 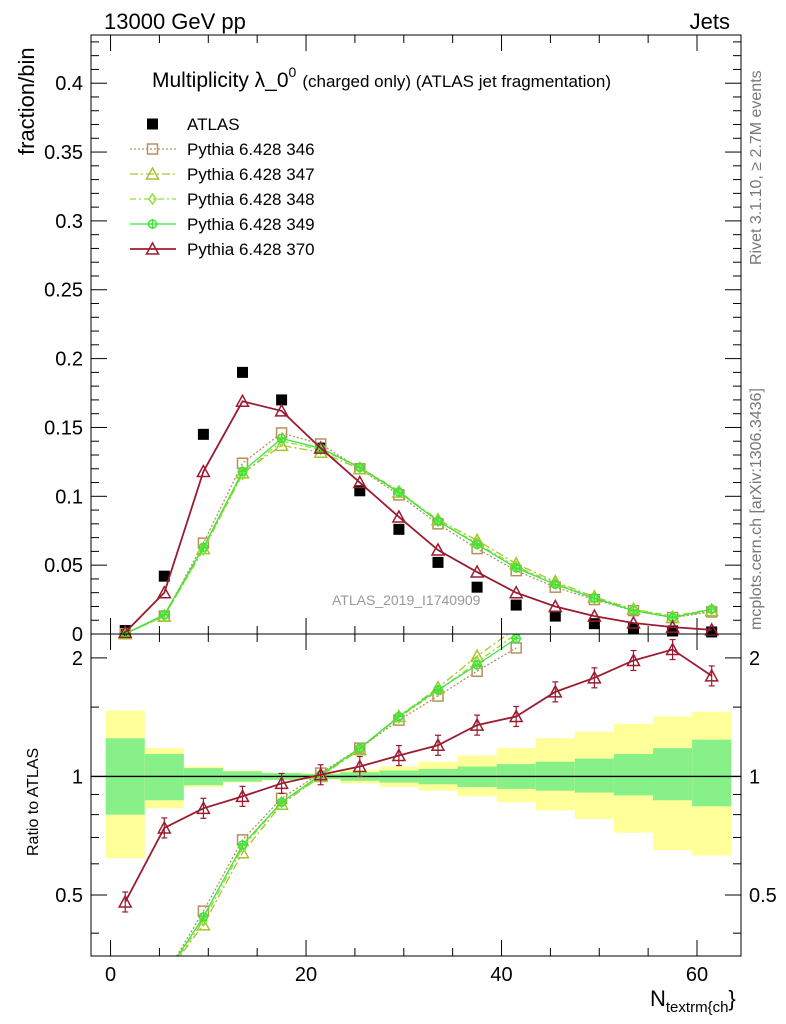 I want to click on x-tick-label: 40, so click(x=501, y=975).